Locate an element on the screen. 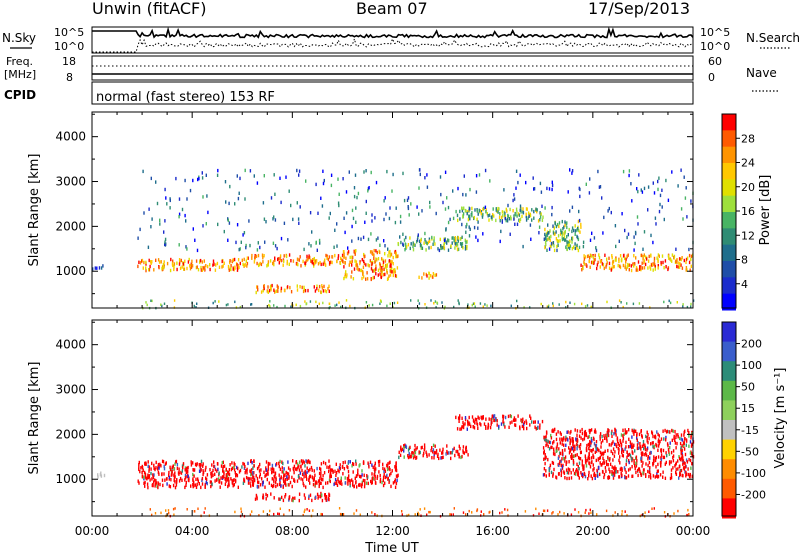 Image resolution: width=800 pixels, height=554 pixels. cpid-label: CPID is located at coordinates (20, 95).